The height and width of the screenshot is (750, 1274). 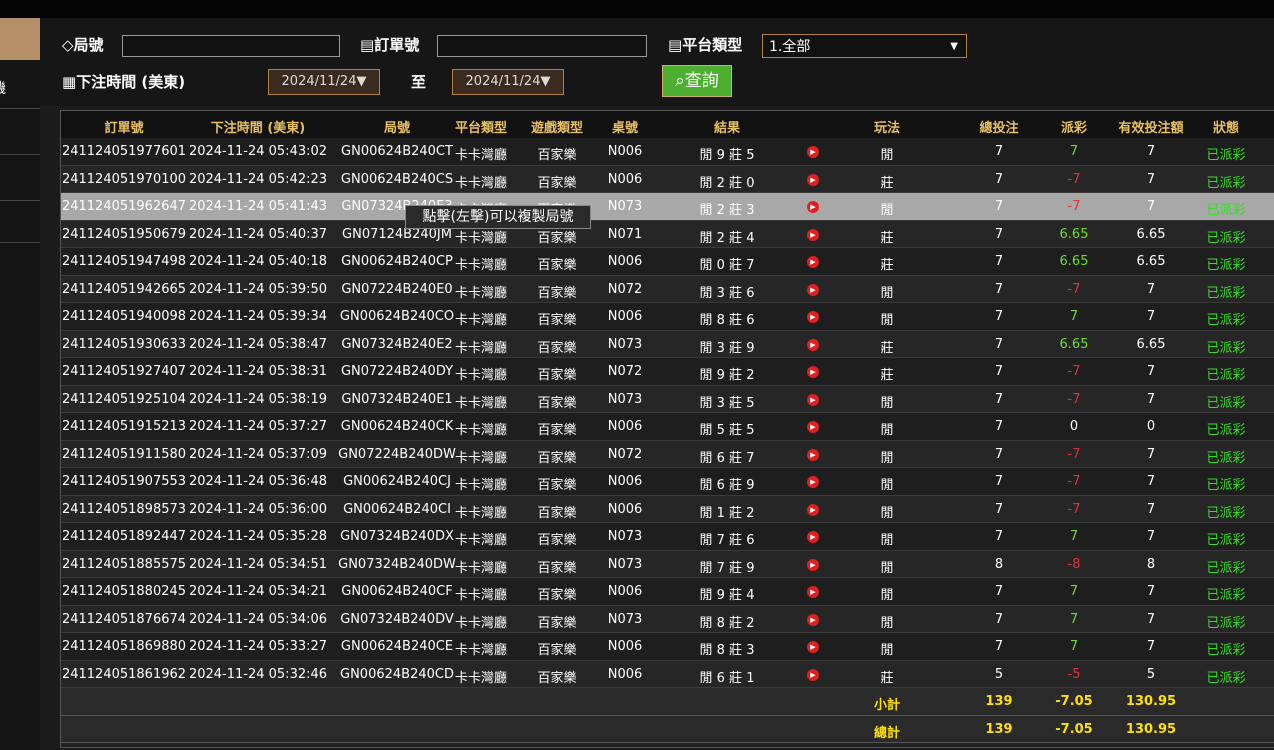 What do you see at coordinates (3, 88) in the screenshot?
I see `sidebar-item: 機` at bounding box center [3, 88].